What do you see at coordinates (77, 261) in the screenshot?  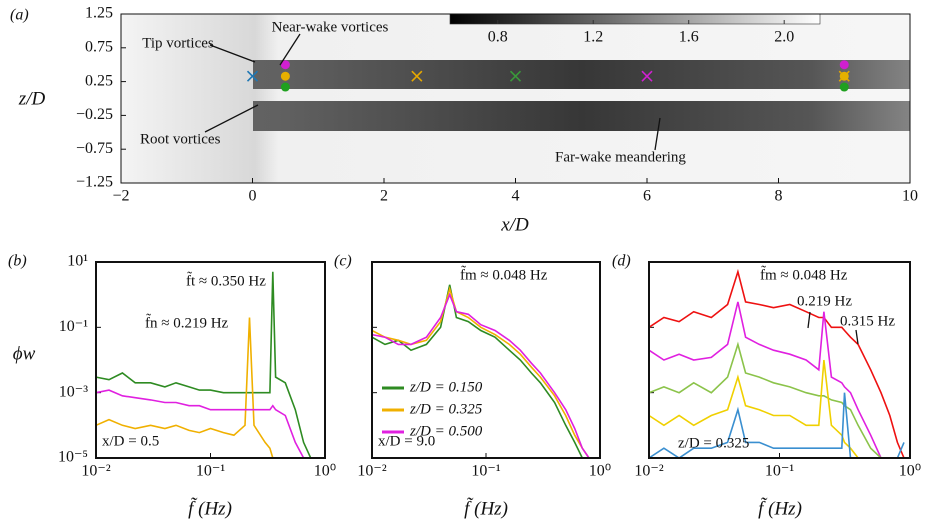 I see `y-tick-label: 10¹` at bounding box center [77, 261].